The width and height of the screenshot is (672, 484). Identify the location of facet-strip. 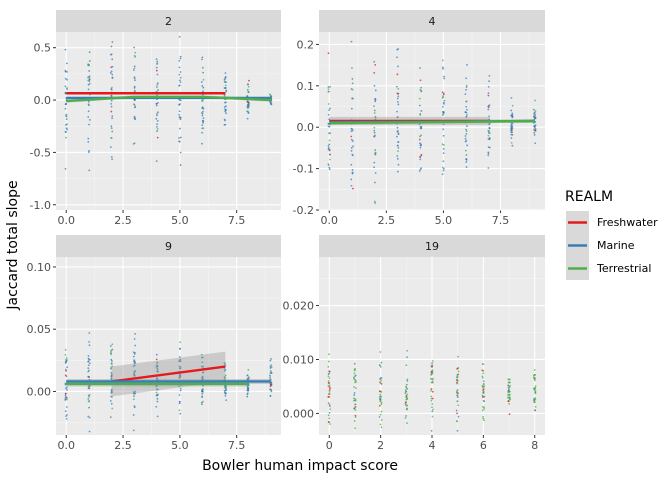
(432, 246).